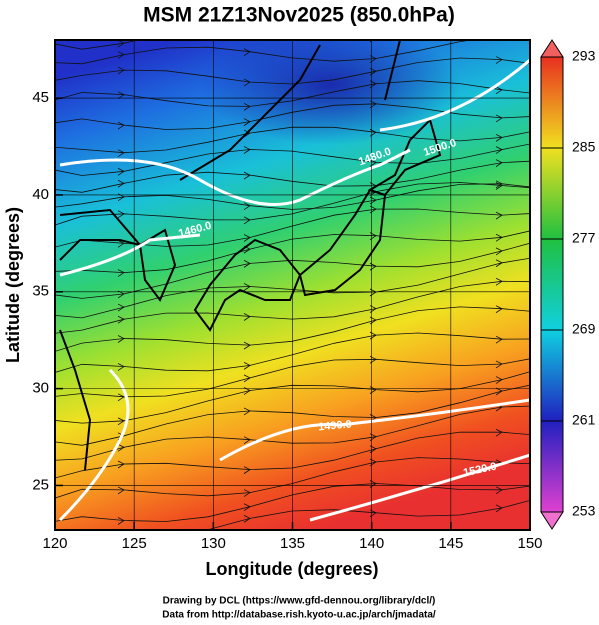 The width and height of the screenshot is (599, 625). I want to click on x-tick-label: 120, so click(54, 543).